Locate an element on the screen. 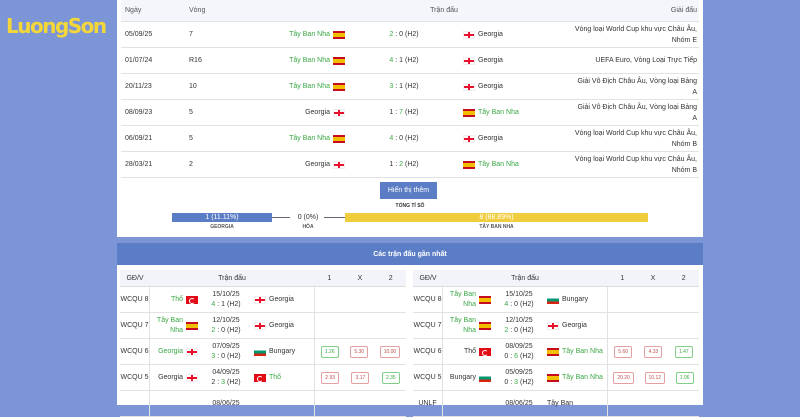 This screenshot has height=417, width=800. league-name: Giải Vô Địch Châu Âu, Vòng loại Bảng A is located at coordinates (637, 112).